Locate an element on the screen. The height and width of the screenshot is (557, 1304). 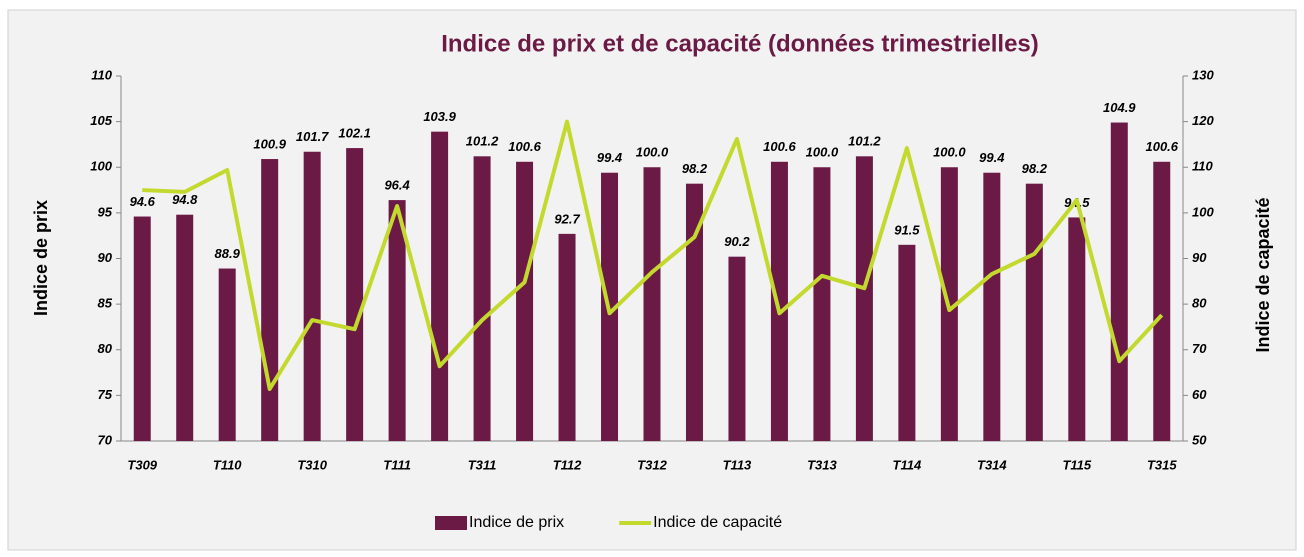
y-tick-label: 100 is located at coordinates (101, 166).